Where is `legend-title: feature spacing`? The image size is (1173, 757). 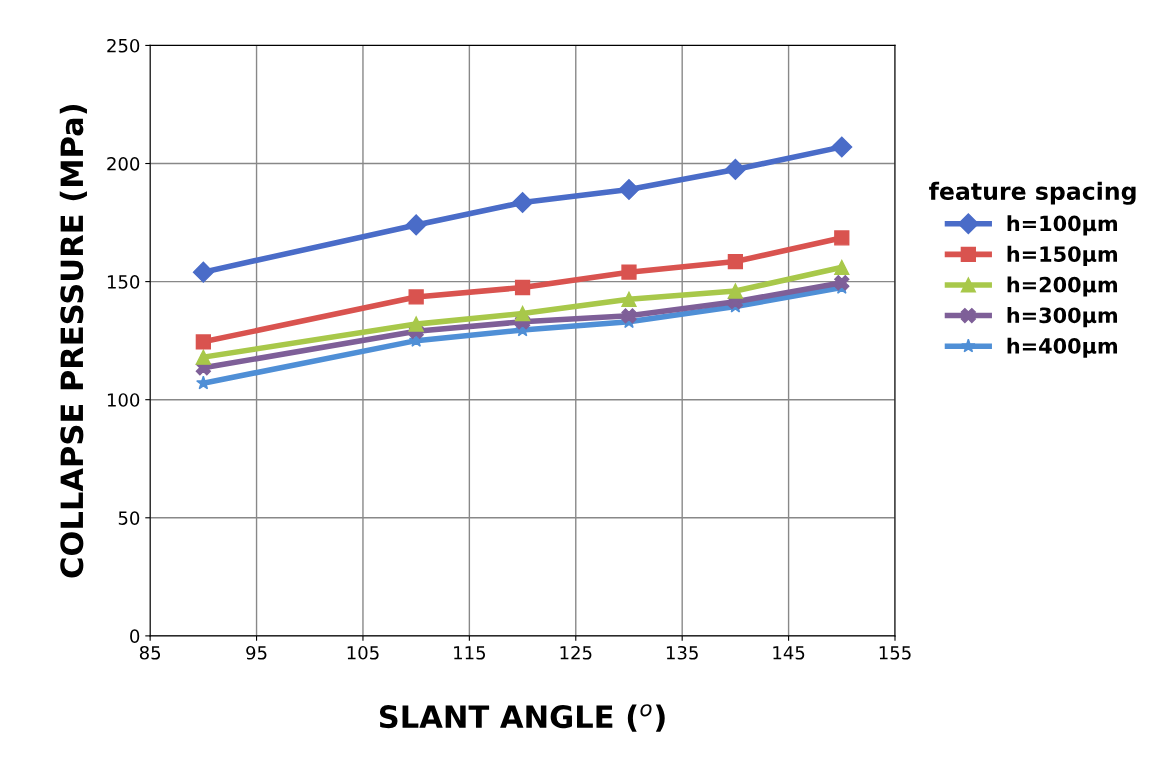 legend-title: feature spacing is located at coordinates (1032, 193).